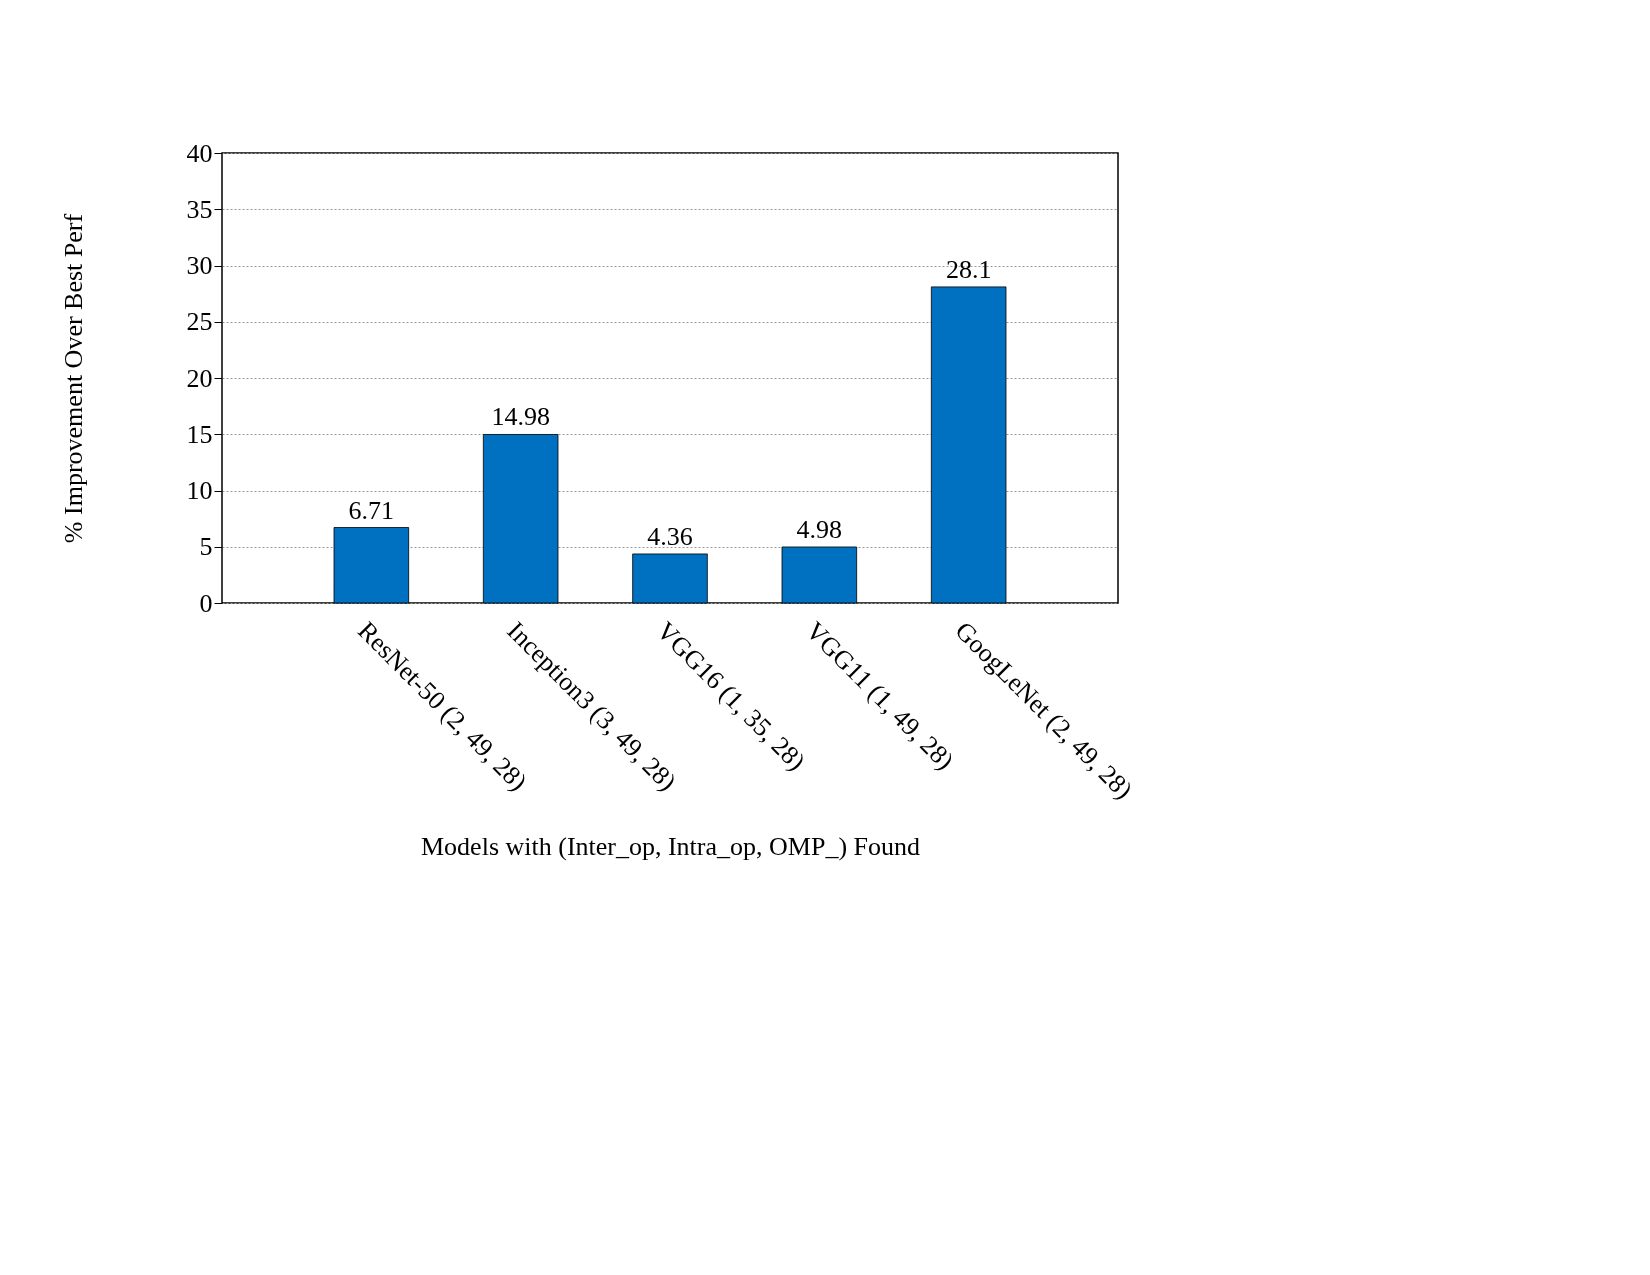 The width and height of the screenshot is (1650, 1275). What do you see at coordinates (199, 434) in the screenshot?
I see `y-tick-label: 15` at bounding box center [199, 434].